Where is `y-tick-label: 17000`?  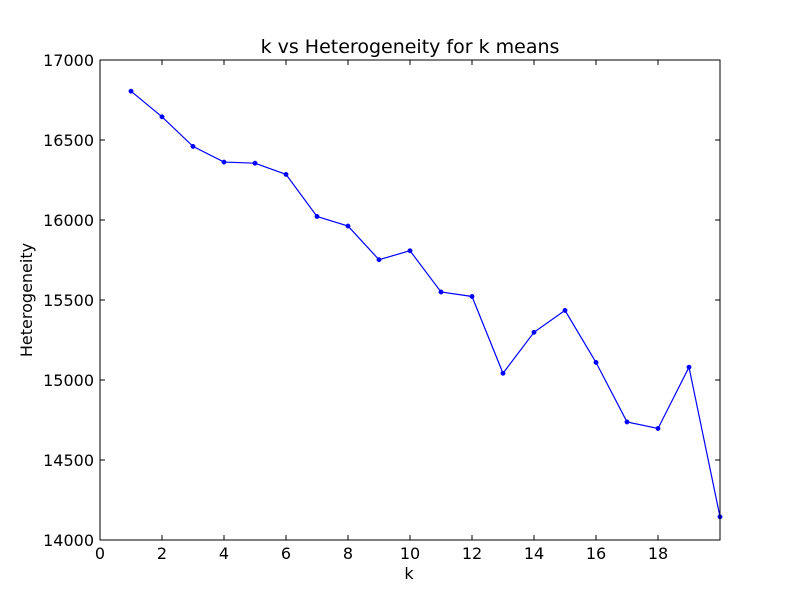
y-tick-label: 17000 is located at coordinates (68, 60).